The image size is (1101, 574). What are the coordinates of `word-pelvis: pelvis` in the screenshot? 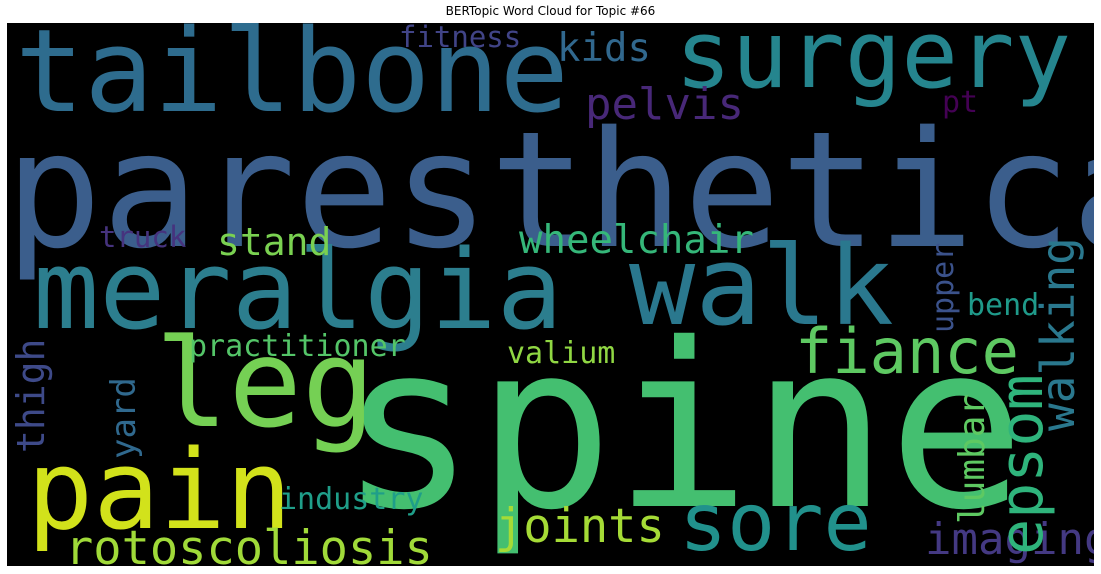 It's located at (664, 104).